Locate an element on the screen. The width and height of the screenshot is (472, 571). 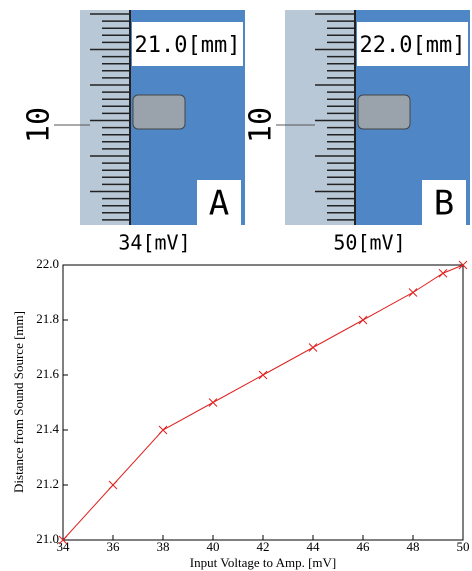
reading: 22.0[mm] is located at coordinates (413, 45).